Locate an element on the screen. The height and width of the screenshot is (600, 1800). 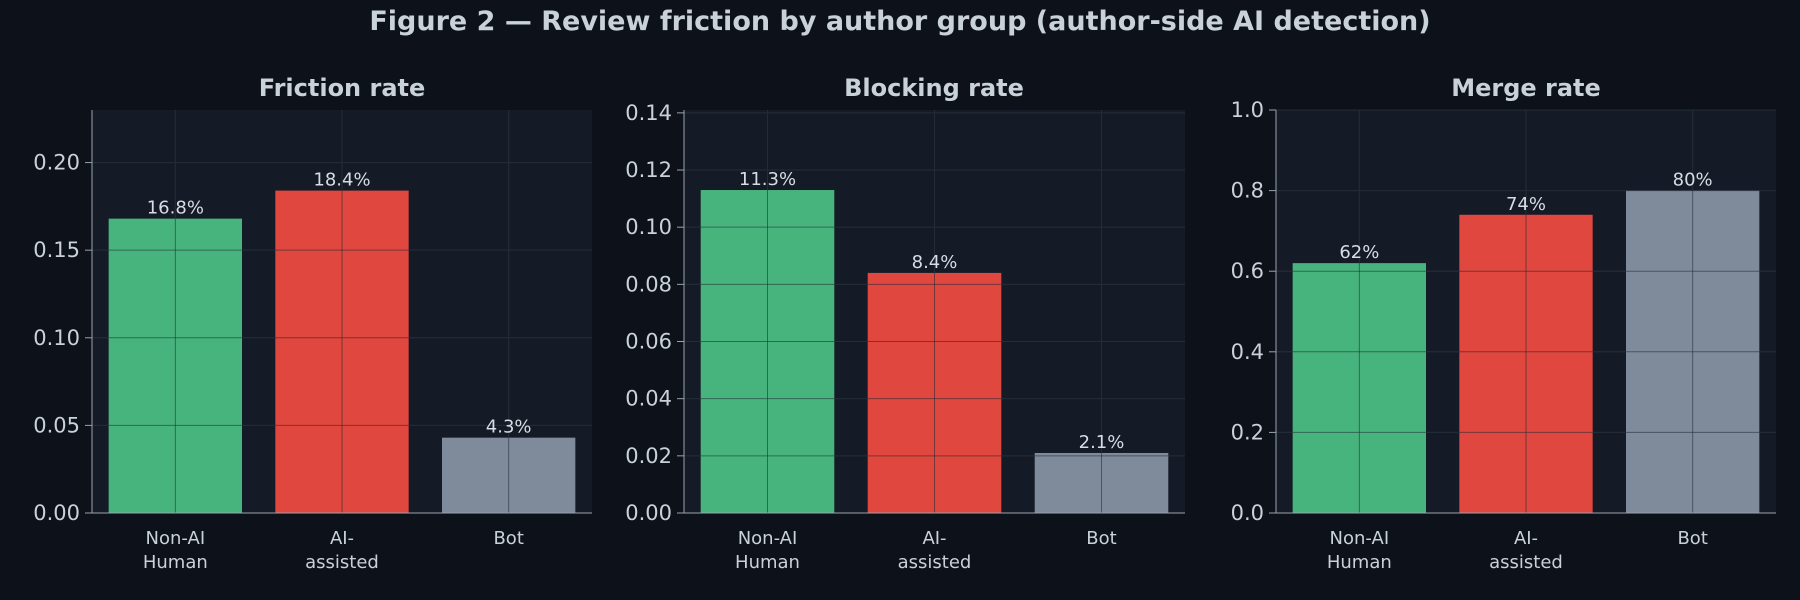
y-tick-label: 1.0 is located at coordinates (1247, 110).